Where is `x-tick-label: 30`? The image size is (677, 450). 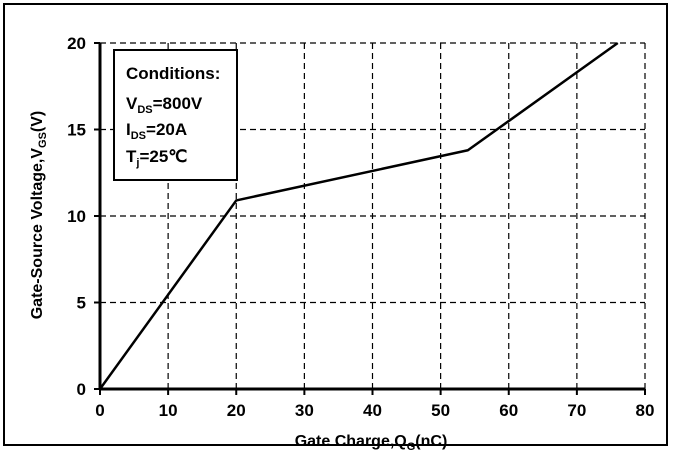 x-tick-label: 30 is located at coordinates (304, 410).